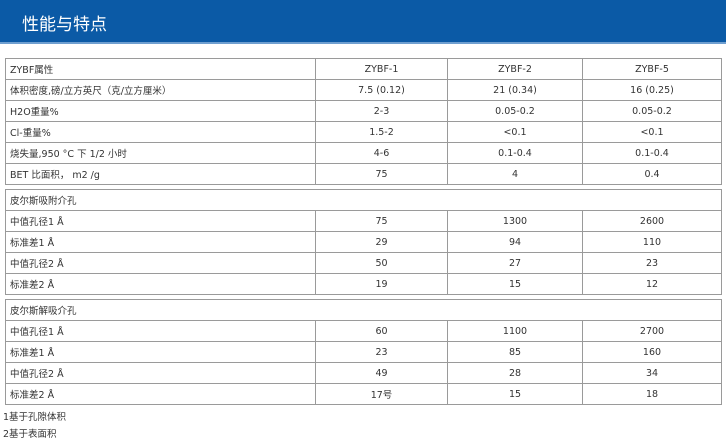  I want to click on table-row: 标准差1 Å 29 94 110, so click(363, 242).